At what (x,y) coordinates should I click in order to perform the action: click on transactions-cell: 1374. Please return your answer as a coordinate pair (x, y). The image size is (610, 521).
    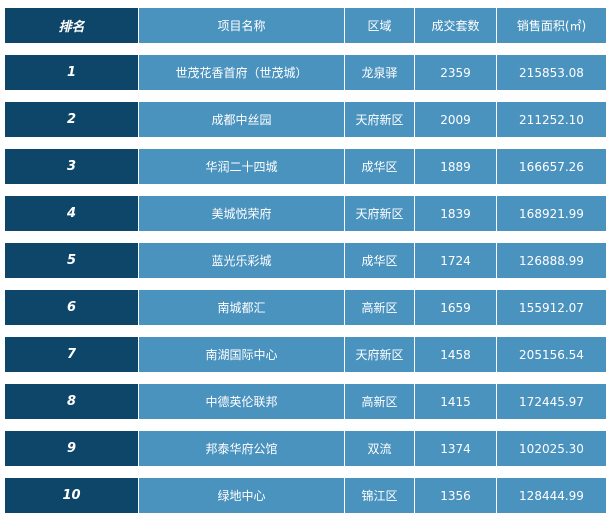
    Looking at the image, I should click on (455, 448).